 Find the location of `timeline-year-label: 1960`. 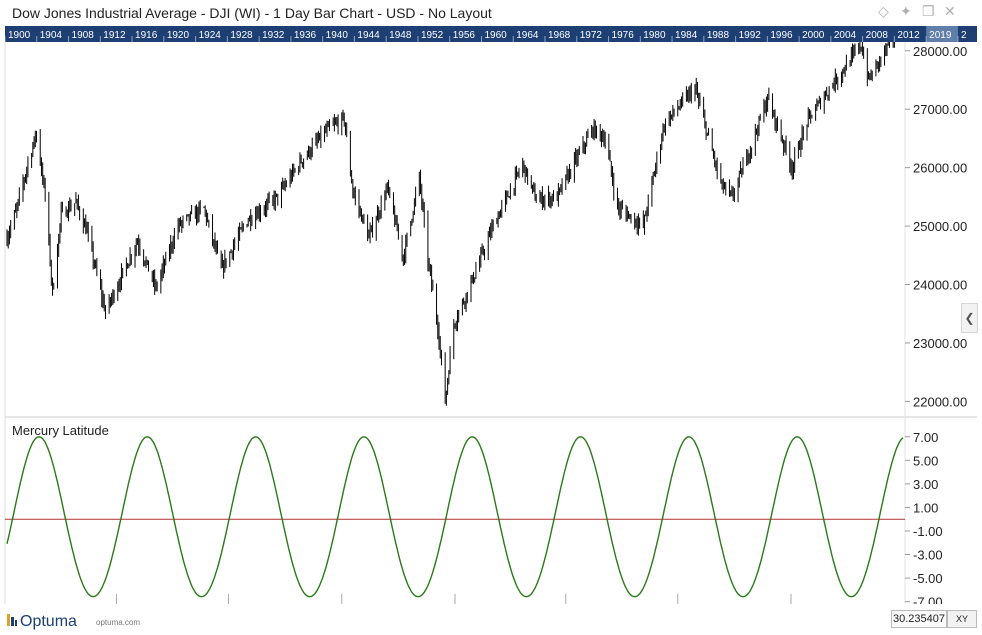

timeline-year-label: 1960 is located at coordinates (495, 35).